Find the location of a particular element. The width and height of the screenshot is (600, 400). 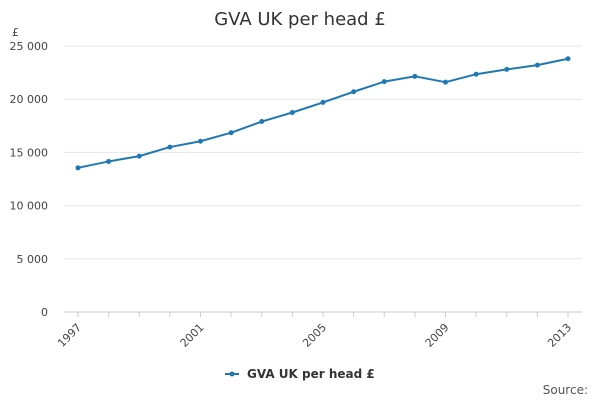

x-axis: 1997 2001 2005 2009 2013 is located at coordinates (318, 330).